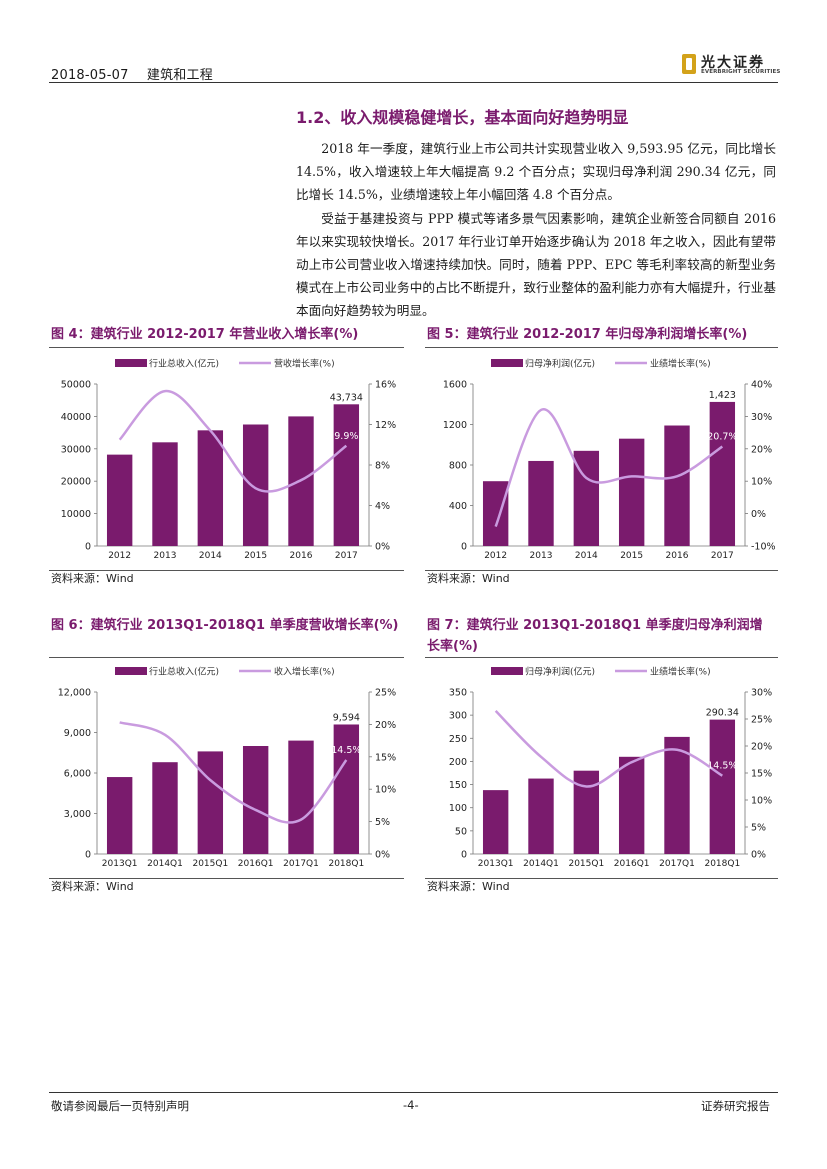  I want to click on report-date: 2018-05-07, so click(90, 75).